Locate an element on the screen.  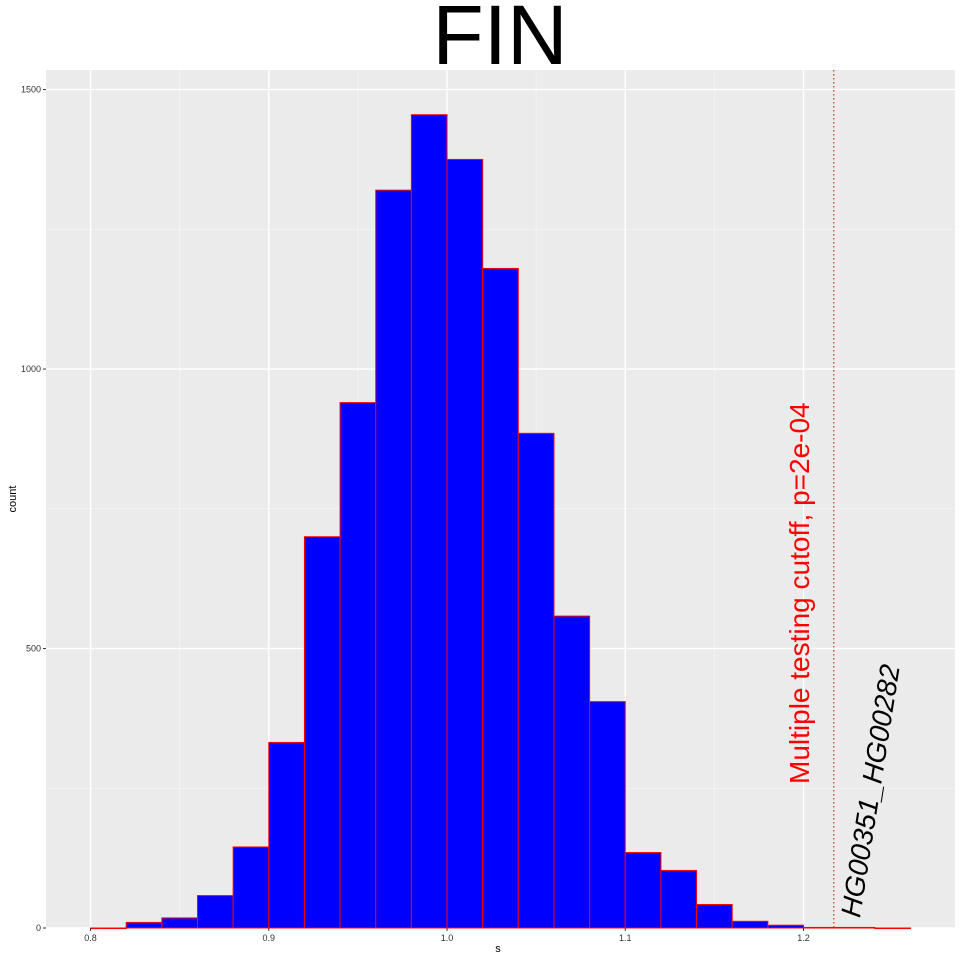
cutoff-label: Multiple testing cutoff, p=2e-04 is located at coordinates (799, 593).